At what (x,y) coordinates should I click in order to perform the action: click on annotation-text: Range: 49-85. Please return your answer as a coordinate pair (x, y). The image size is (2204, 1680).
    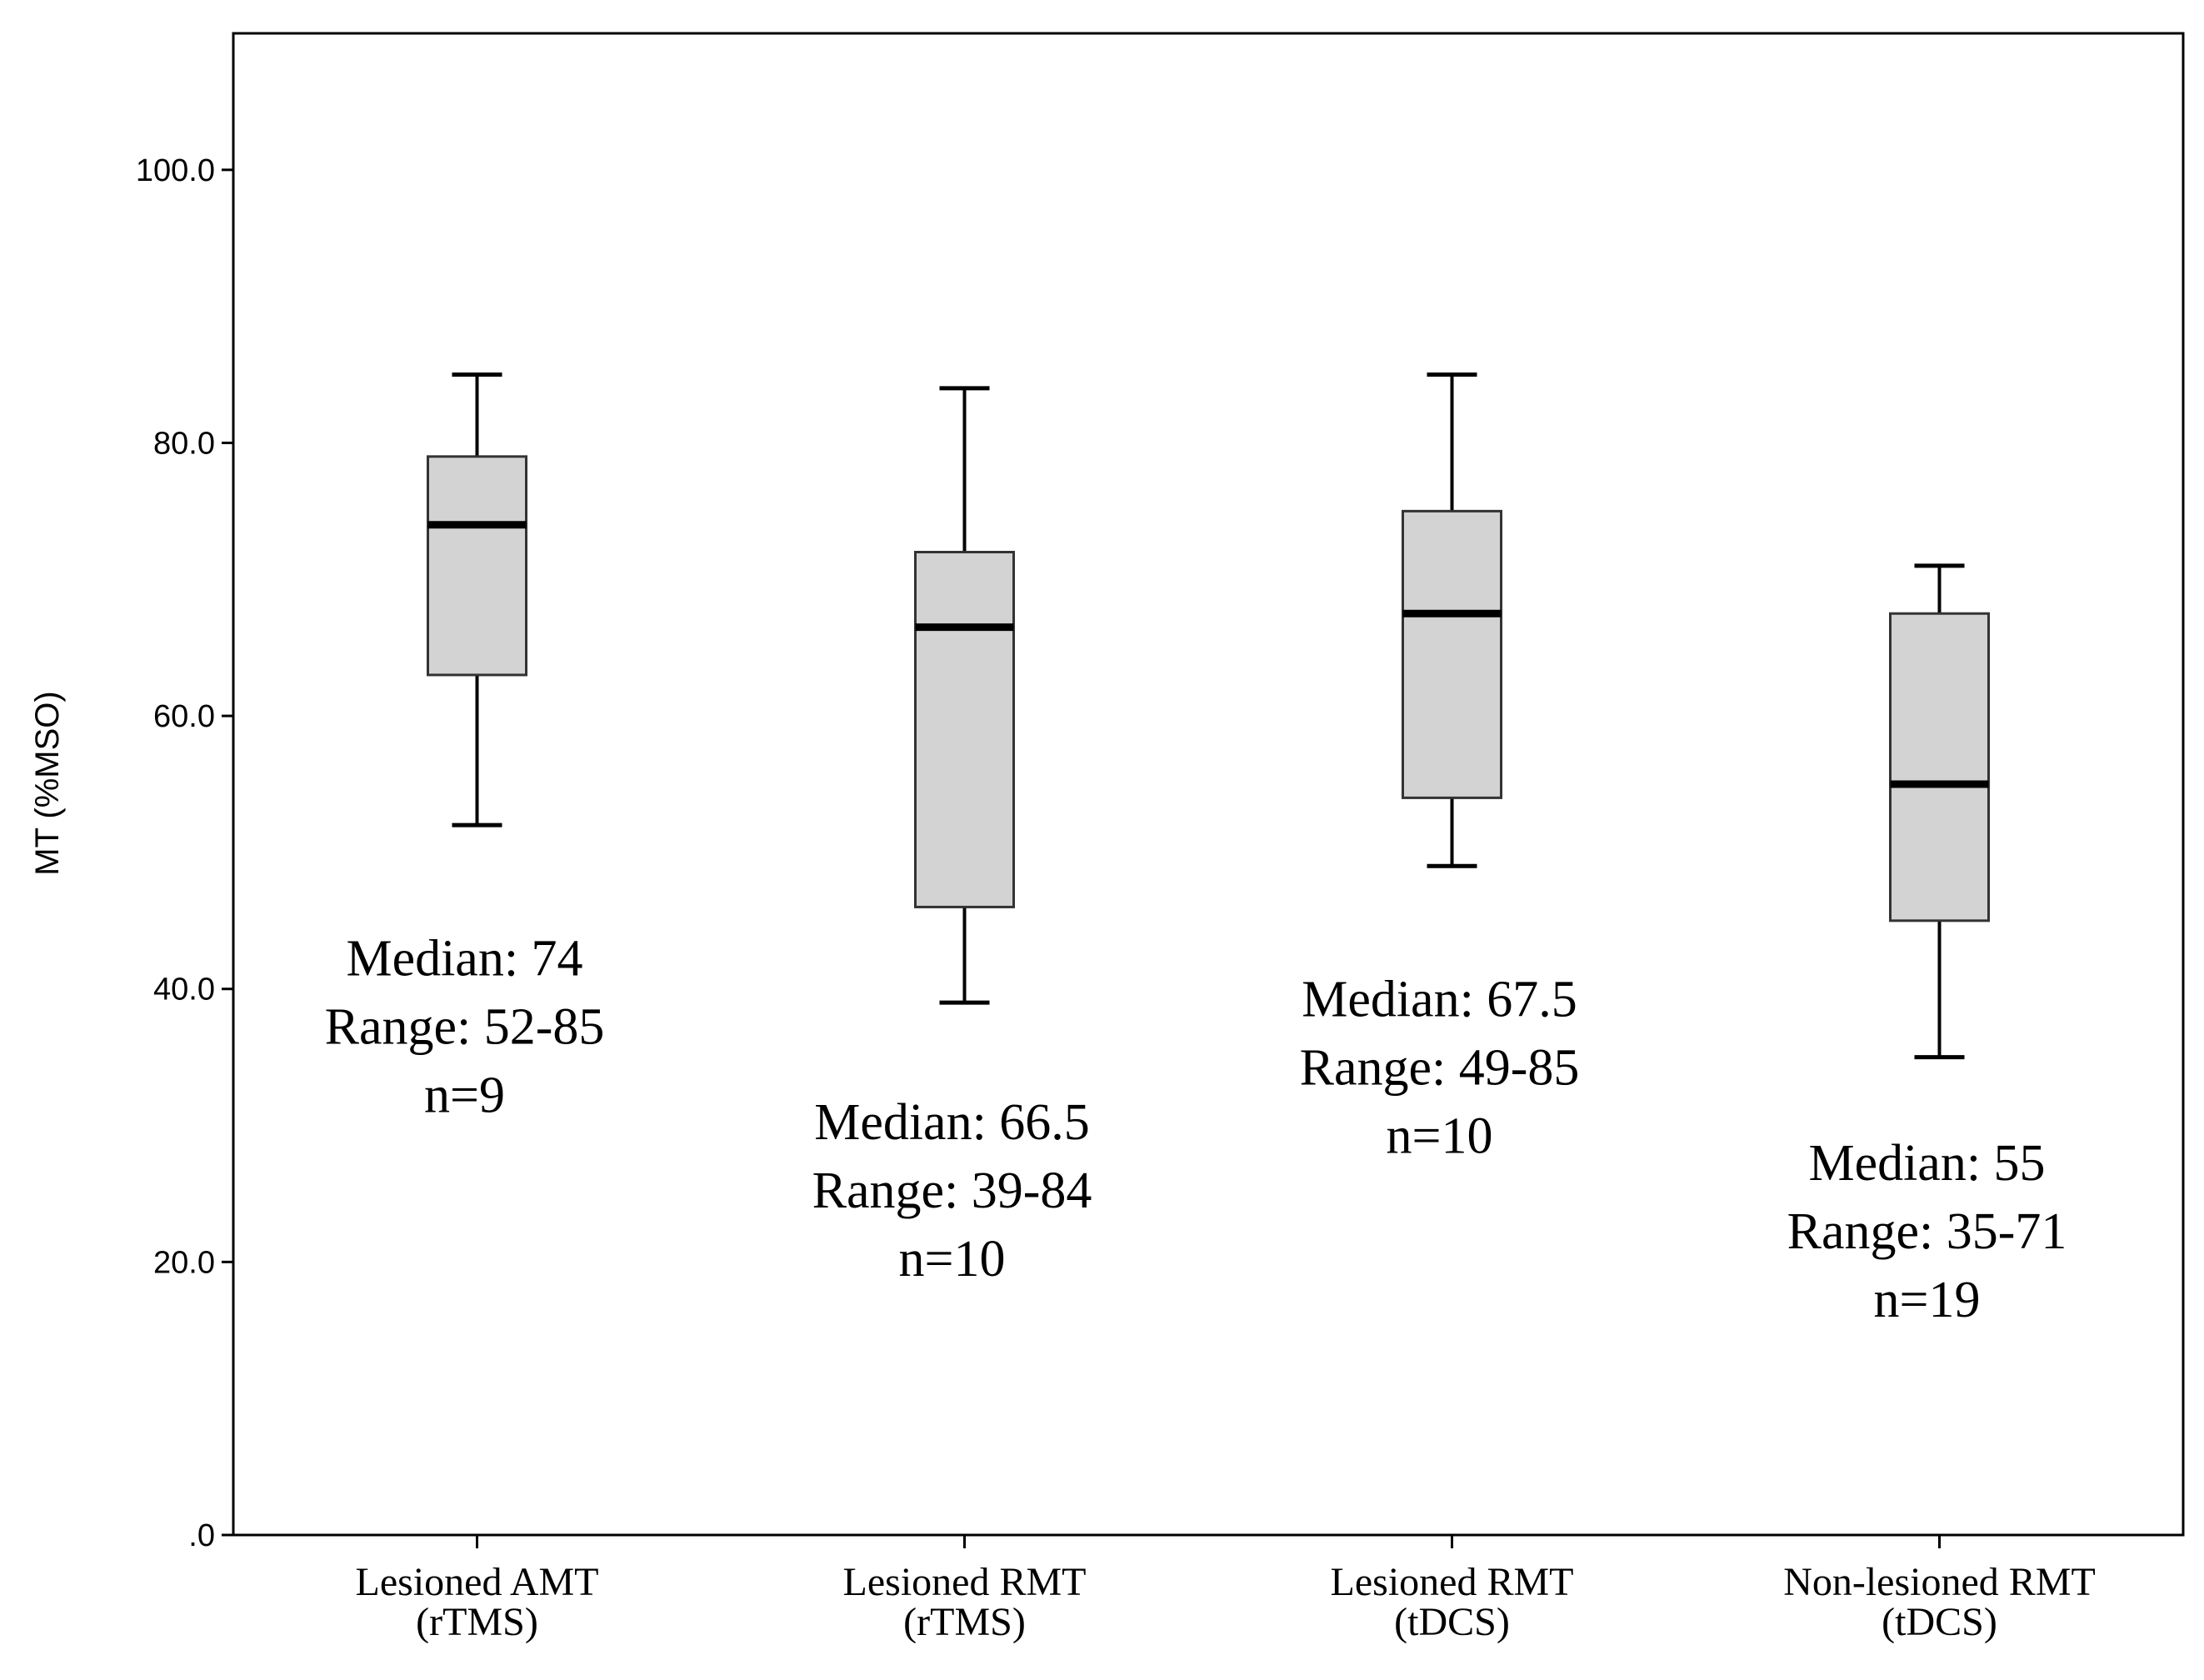
    Looking at the image, I should click on (1440, 1067).